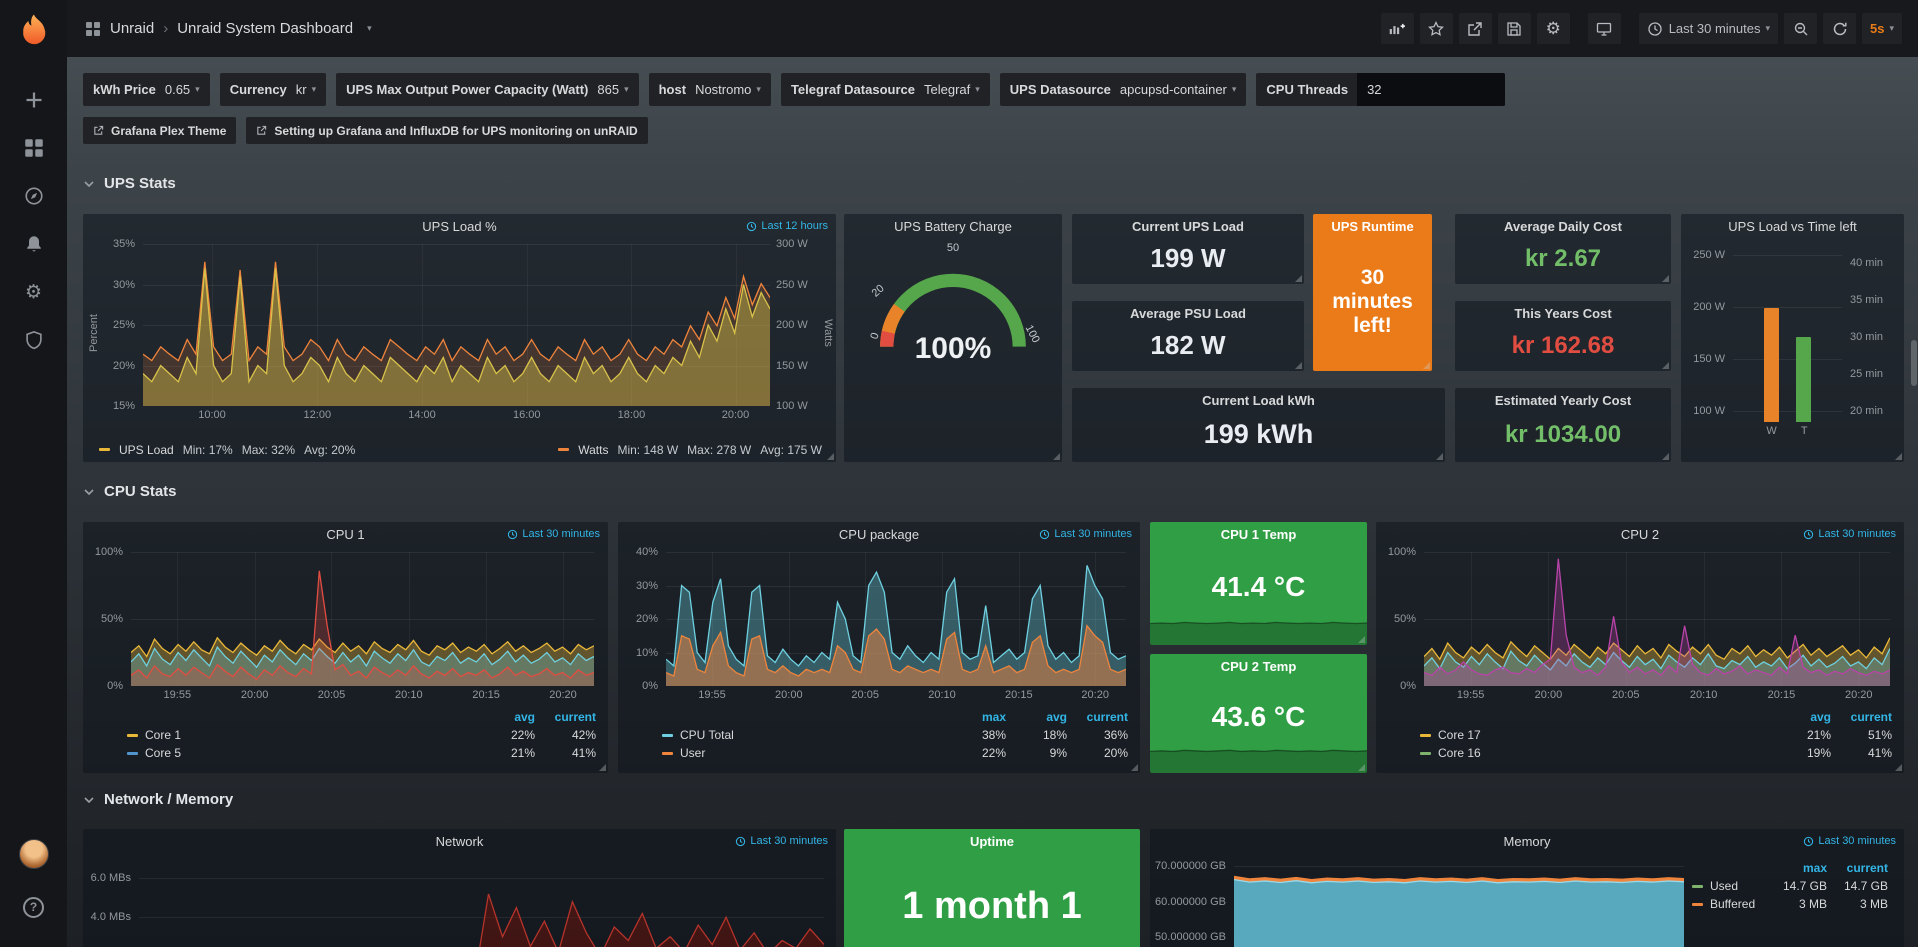 This screenshot has height=947, width=1918. I want to click on panel-title: Average PSU Load, so click(1188, 313).